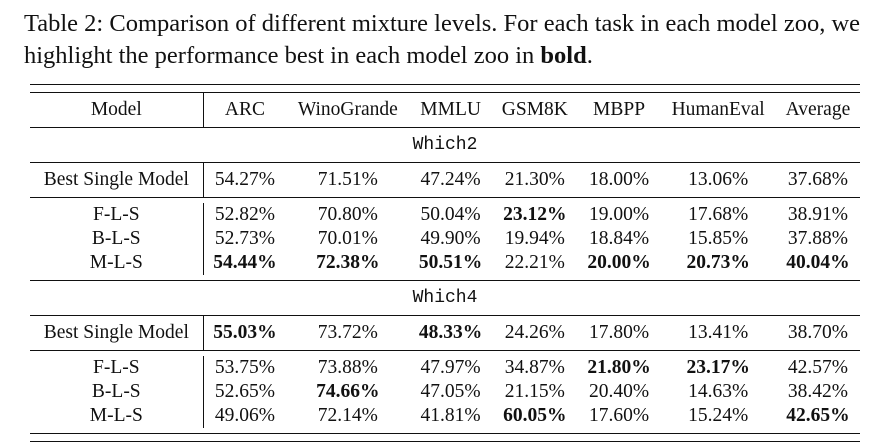 Image resolution: width=883 pixels, height=442 pixels. I want to click on bottom-rule, so click(445, 437).